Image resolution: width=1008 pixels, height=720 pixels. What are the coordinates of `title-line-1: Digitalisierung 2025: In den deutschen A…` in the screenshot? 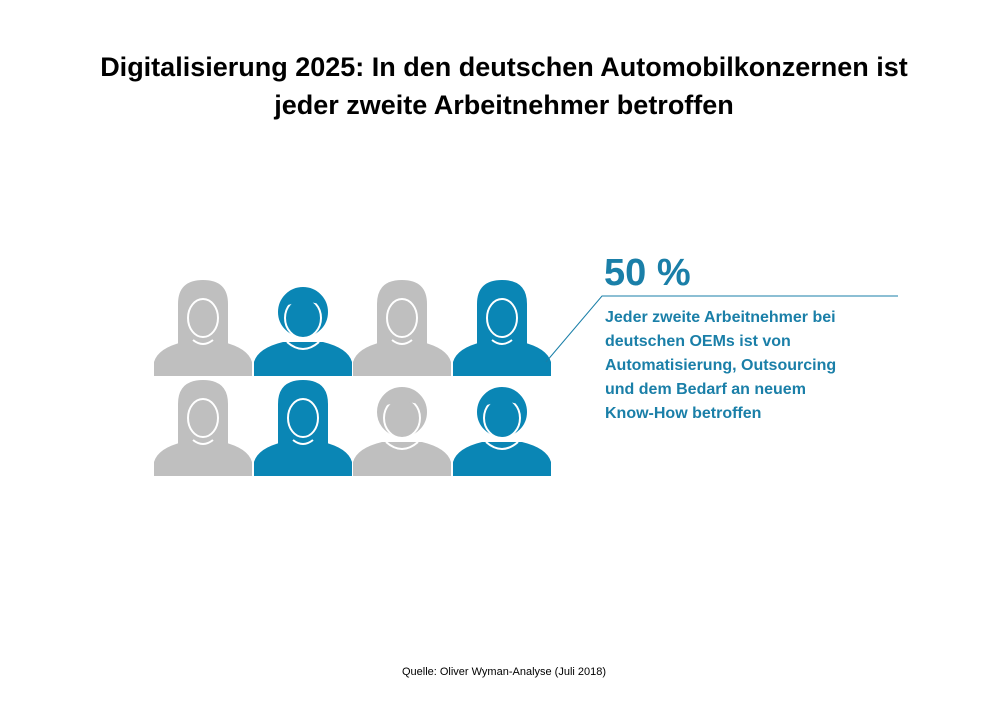 It's located at (504, 67).